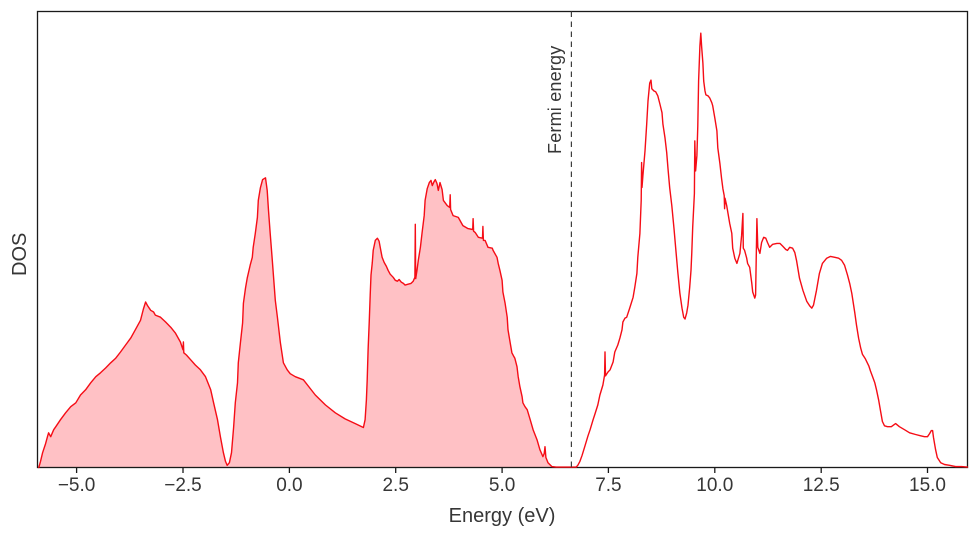 The image size is (976, 534). Describe the element at coordinates (20, 254) in the screenshot. I see `y-axis-label: DOS` at that location.